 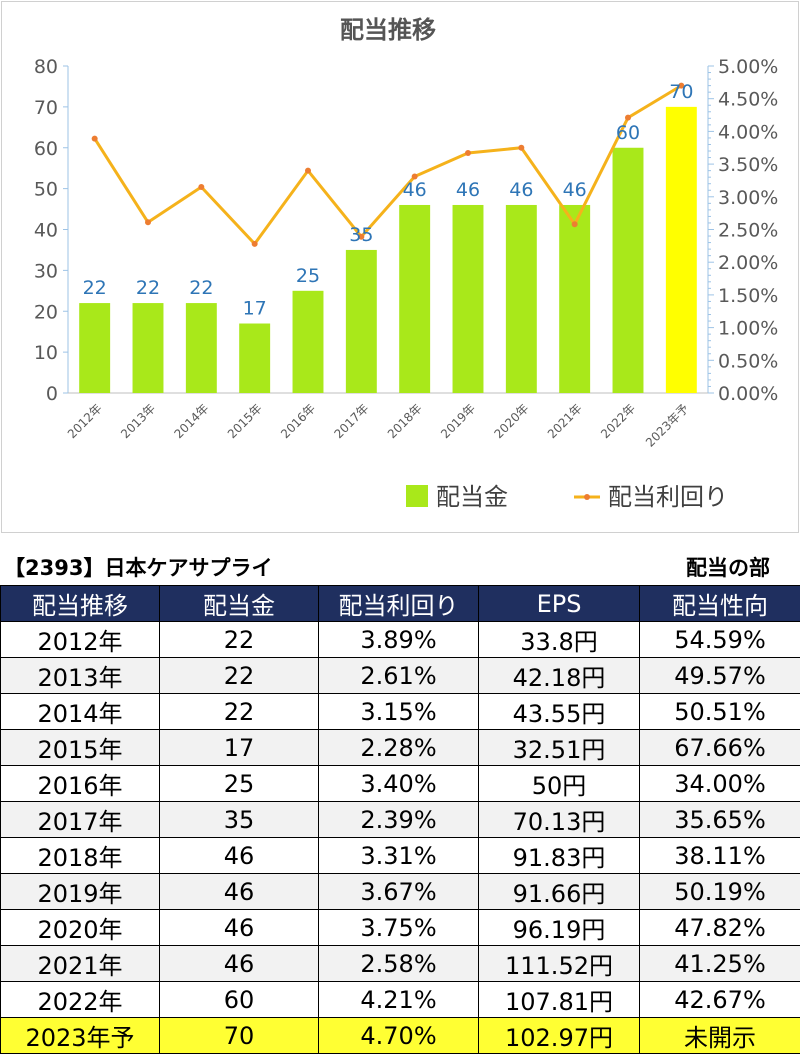 What do you see at coordinates (748, 263) in the screenshot?
I see `y-right-tick-label: 2.00%` at bounding box center [748, 263].